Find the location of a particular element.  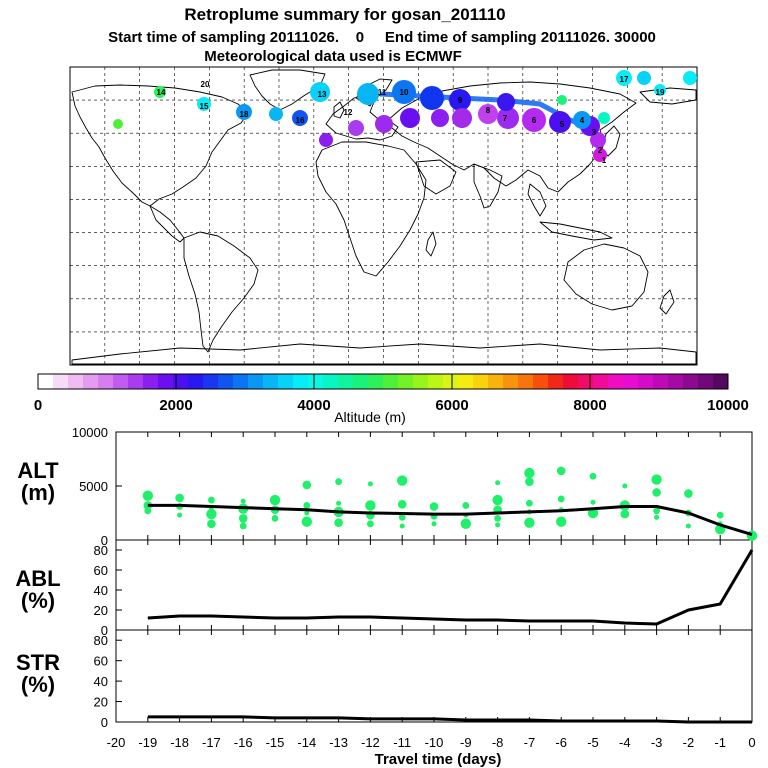

abl-y-tick-label: 80 is located at coordinates (101, 550).